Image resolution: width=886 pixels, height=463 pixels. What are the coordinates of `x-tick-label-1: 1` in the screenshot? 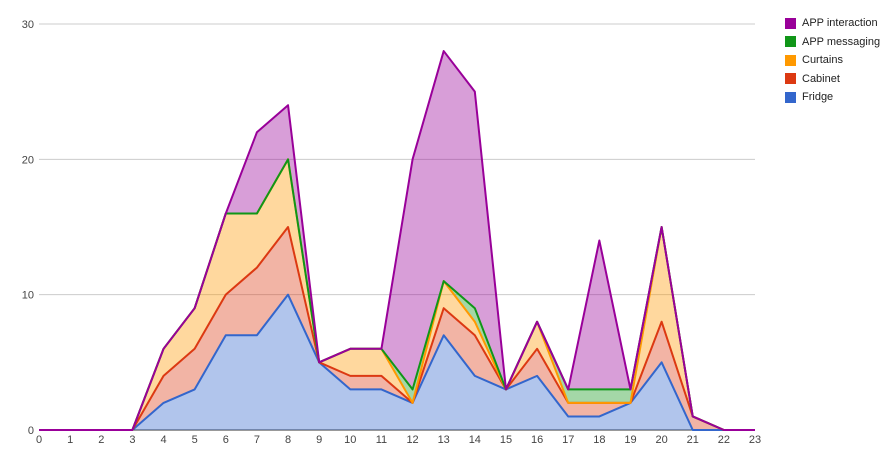 It's located at (70, 440).